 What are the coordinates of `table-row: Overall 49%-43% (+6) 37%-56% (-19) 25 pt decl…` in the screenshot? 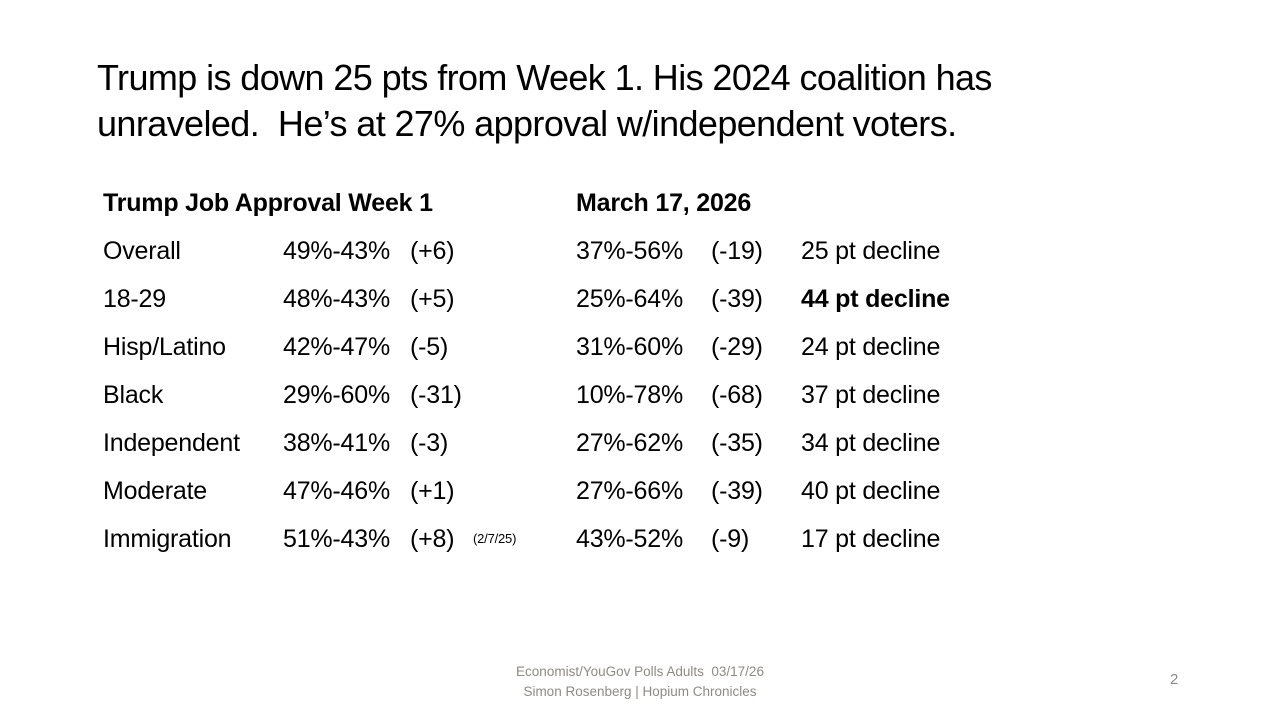 It's located at (553, 251).